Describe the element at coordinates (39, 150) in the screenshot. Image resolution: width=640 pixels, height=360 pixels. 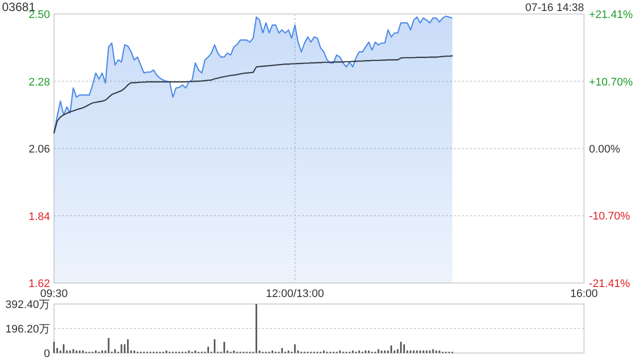
I see `y-tick-label: 2.06` at that location.